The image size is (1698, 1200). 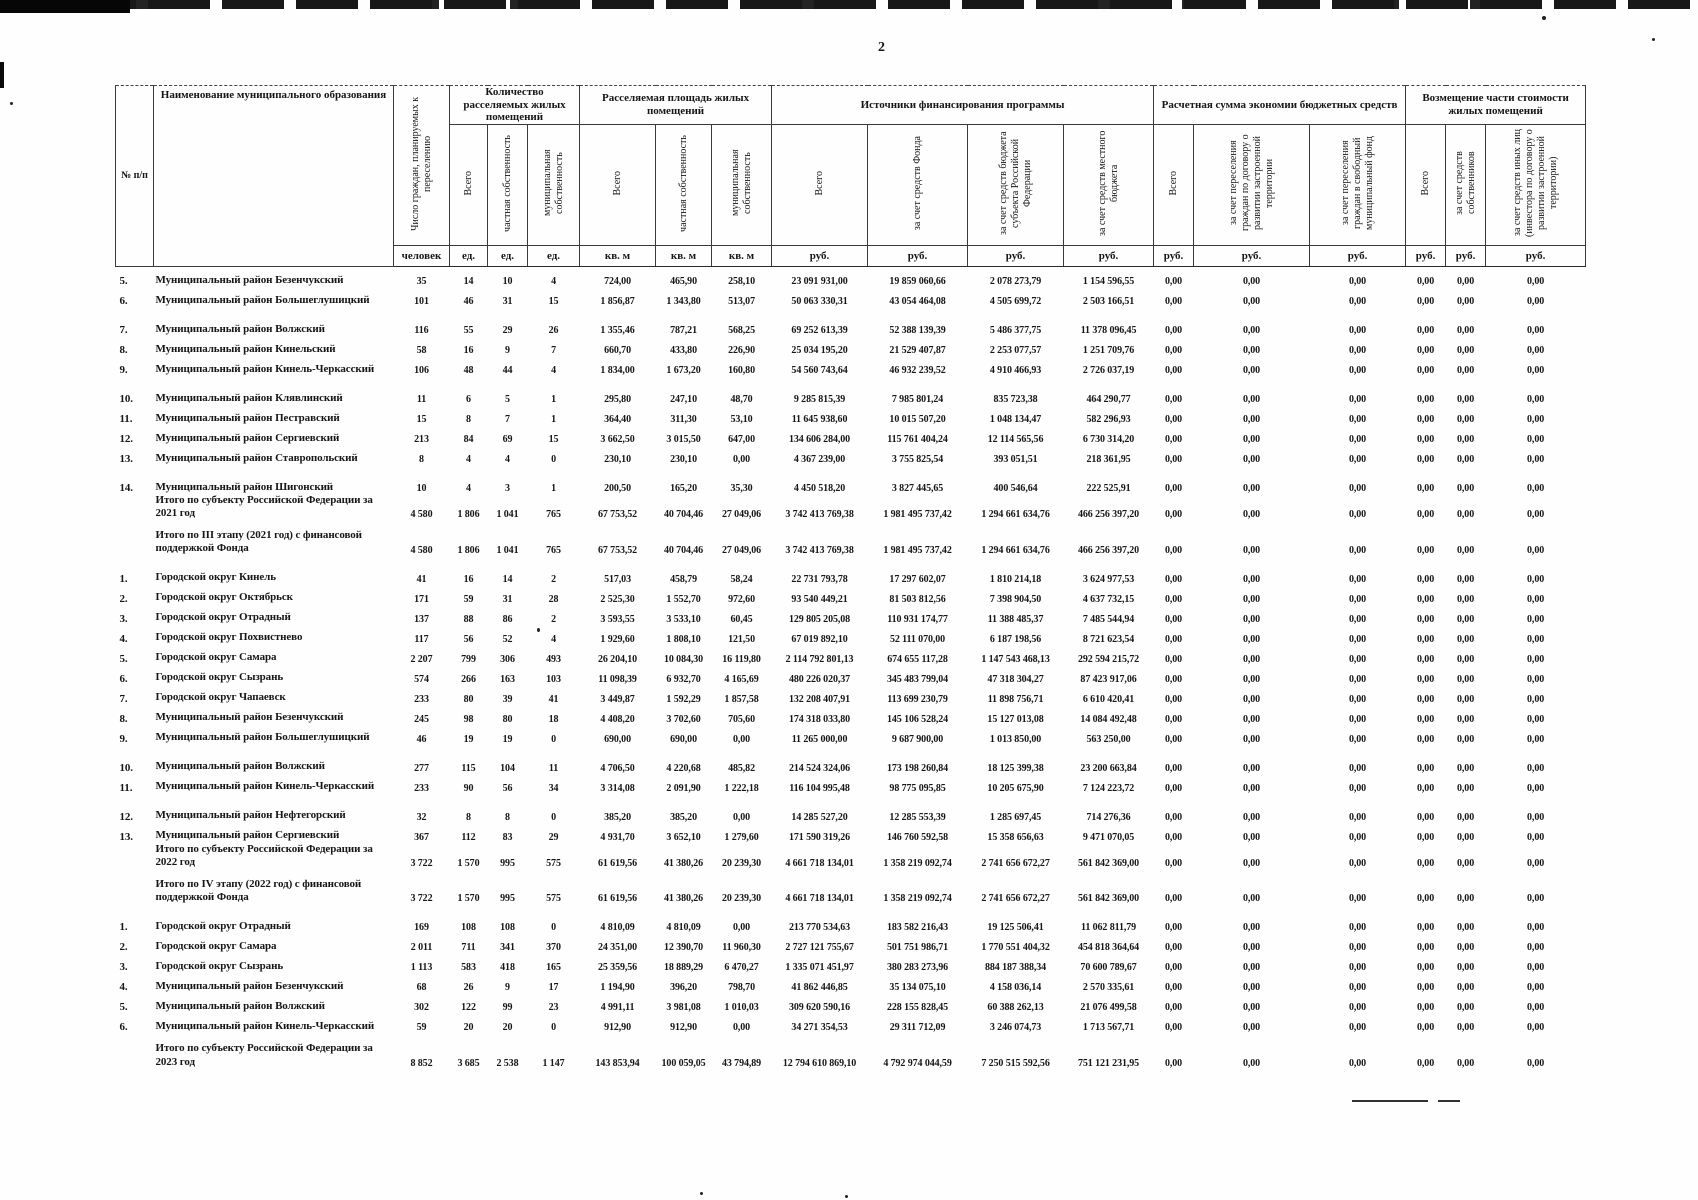 I want to click on cell-value: 464 290,77, so click(x=1108, y=399).